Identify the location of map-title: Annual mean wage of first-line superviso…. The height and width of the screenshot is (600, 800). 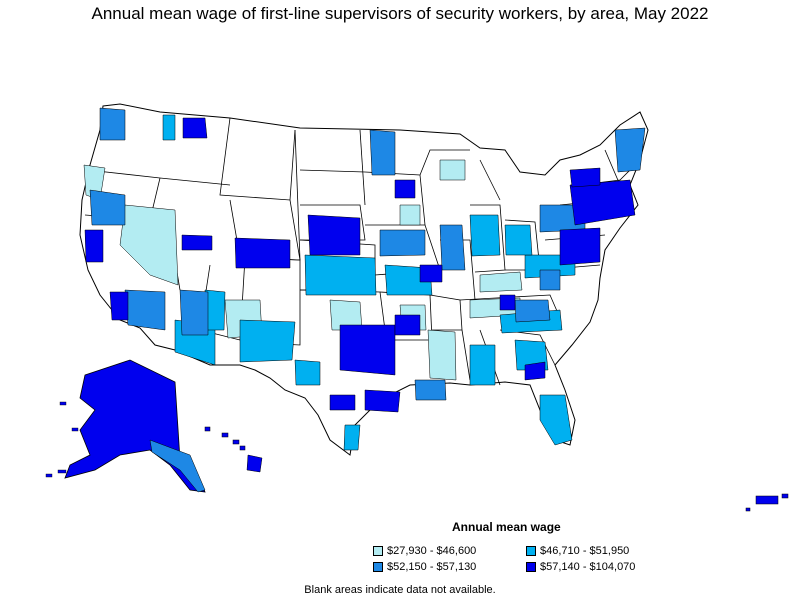
(400, 13).